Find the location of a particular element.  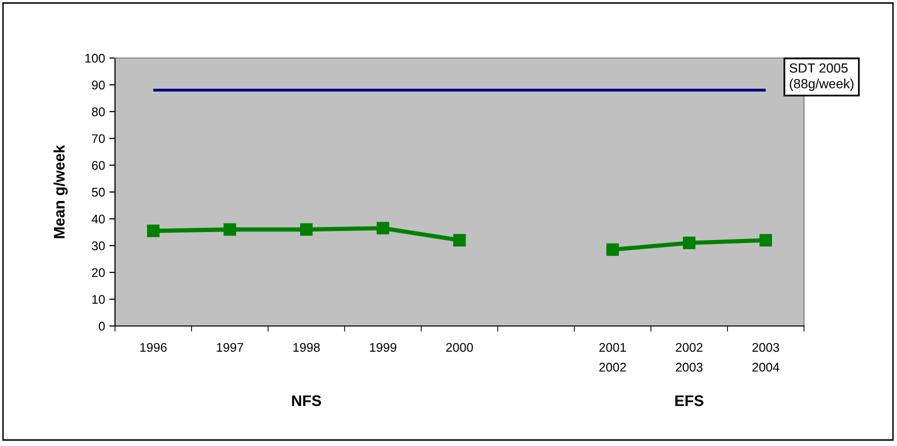

y-tick-label: 60 is located at coordinates (98, 165).